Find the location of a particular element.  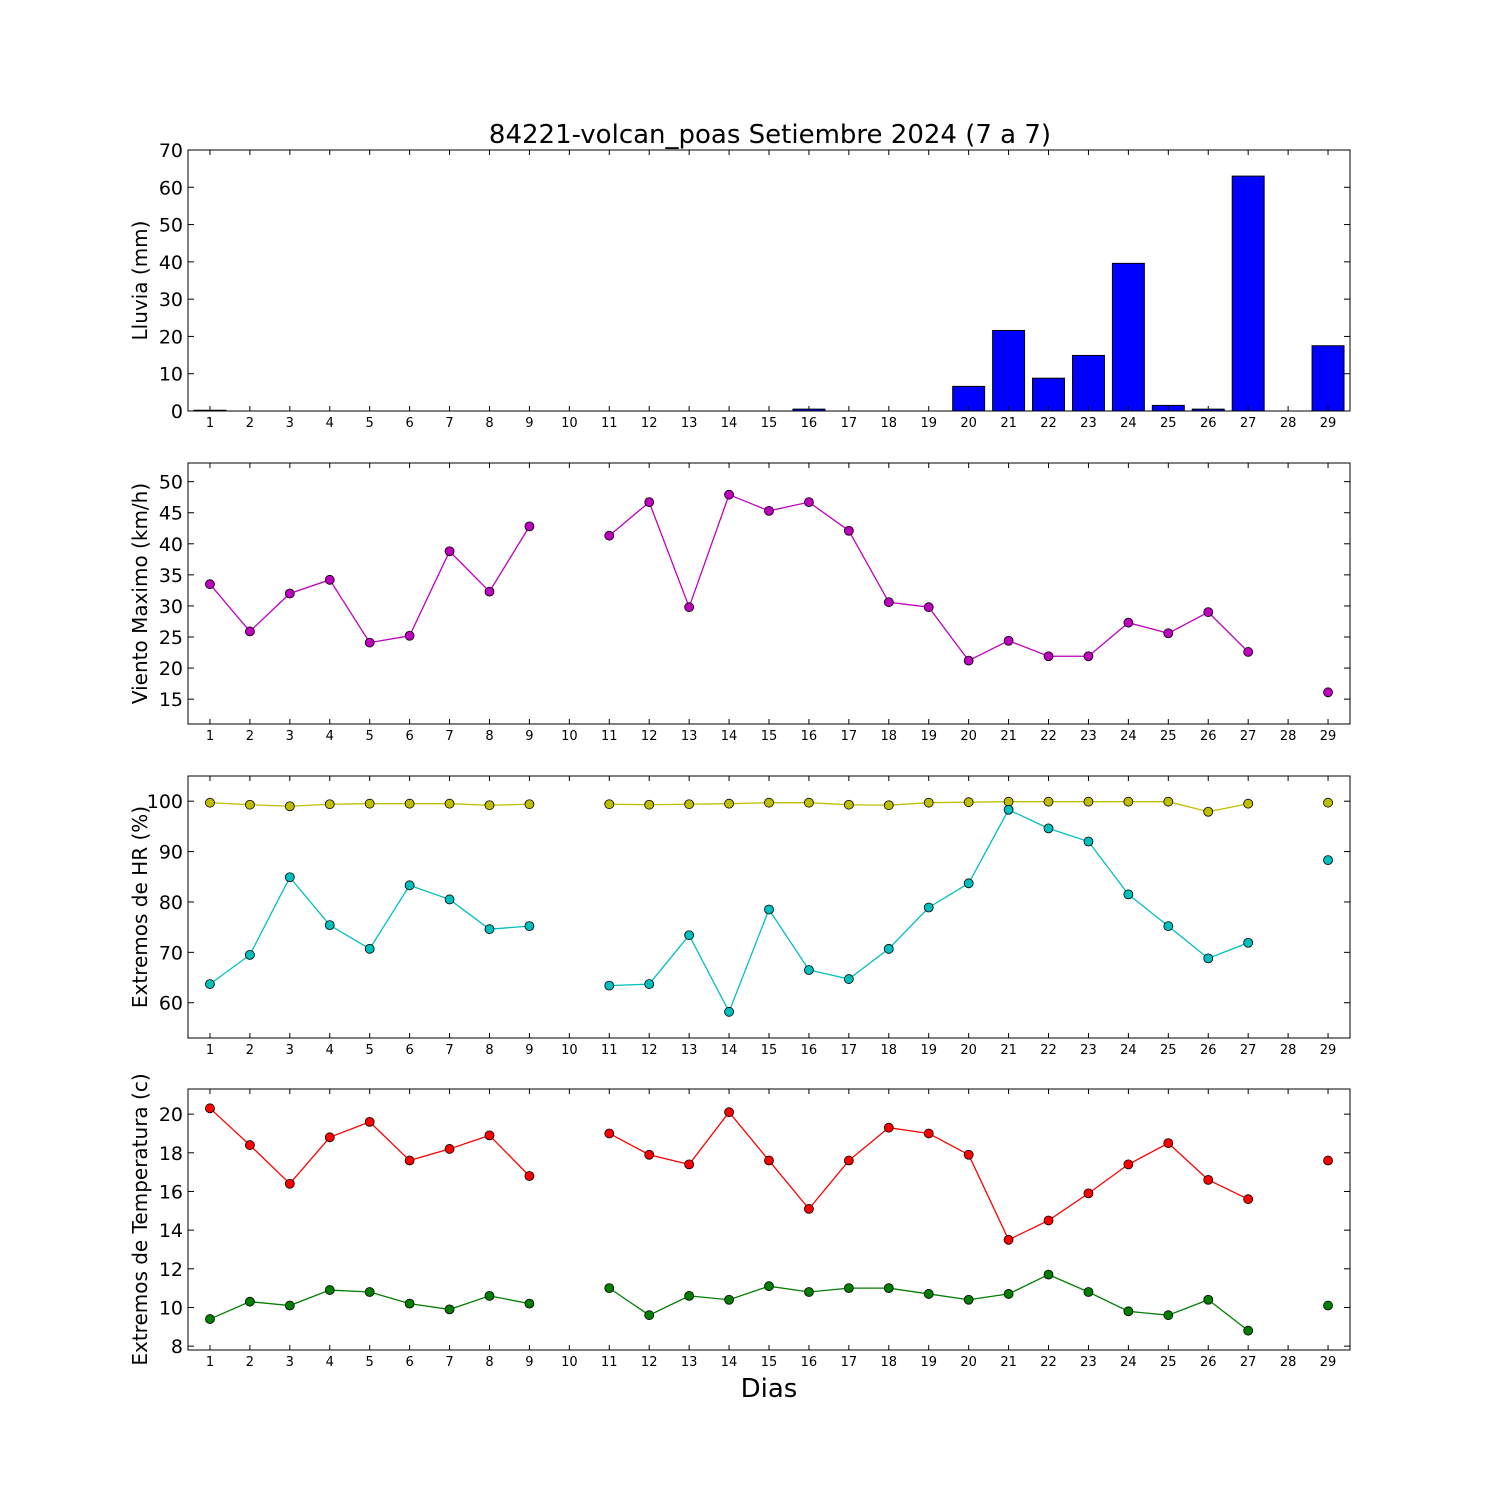

x-tick-label: 28 is located at coordinates (1288, 1050).